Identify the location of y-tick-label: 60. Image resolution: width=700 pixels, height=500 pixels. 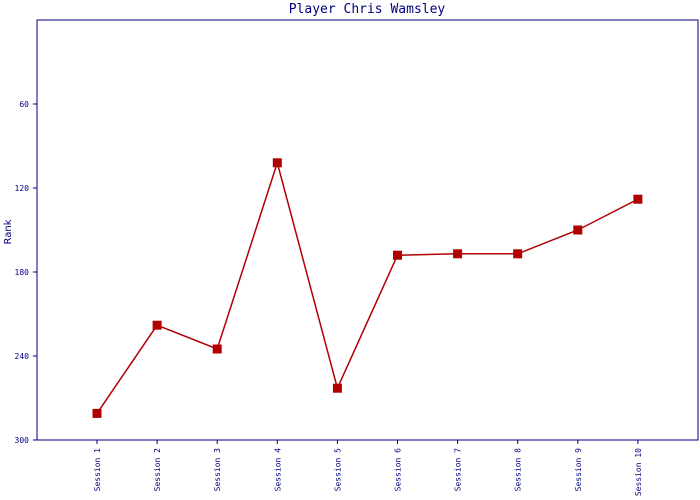
(24, 104).